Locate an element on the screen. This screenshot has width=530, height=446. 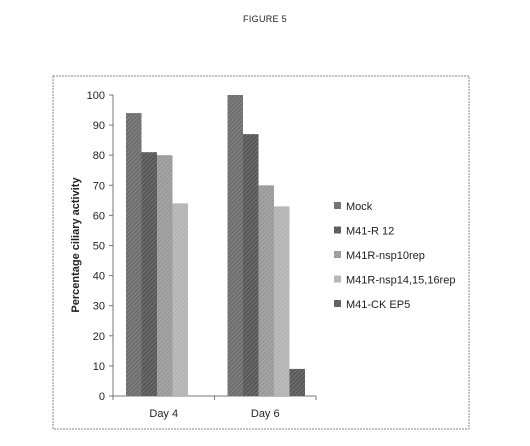
y-tick-label: 10 is located at coordinates (99, 367).